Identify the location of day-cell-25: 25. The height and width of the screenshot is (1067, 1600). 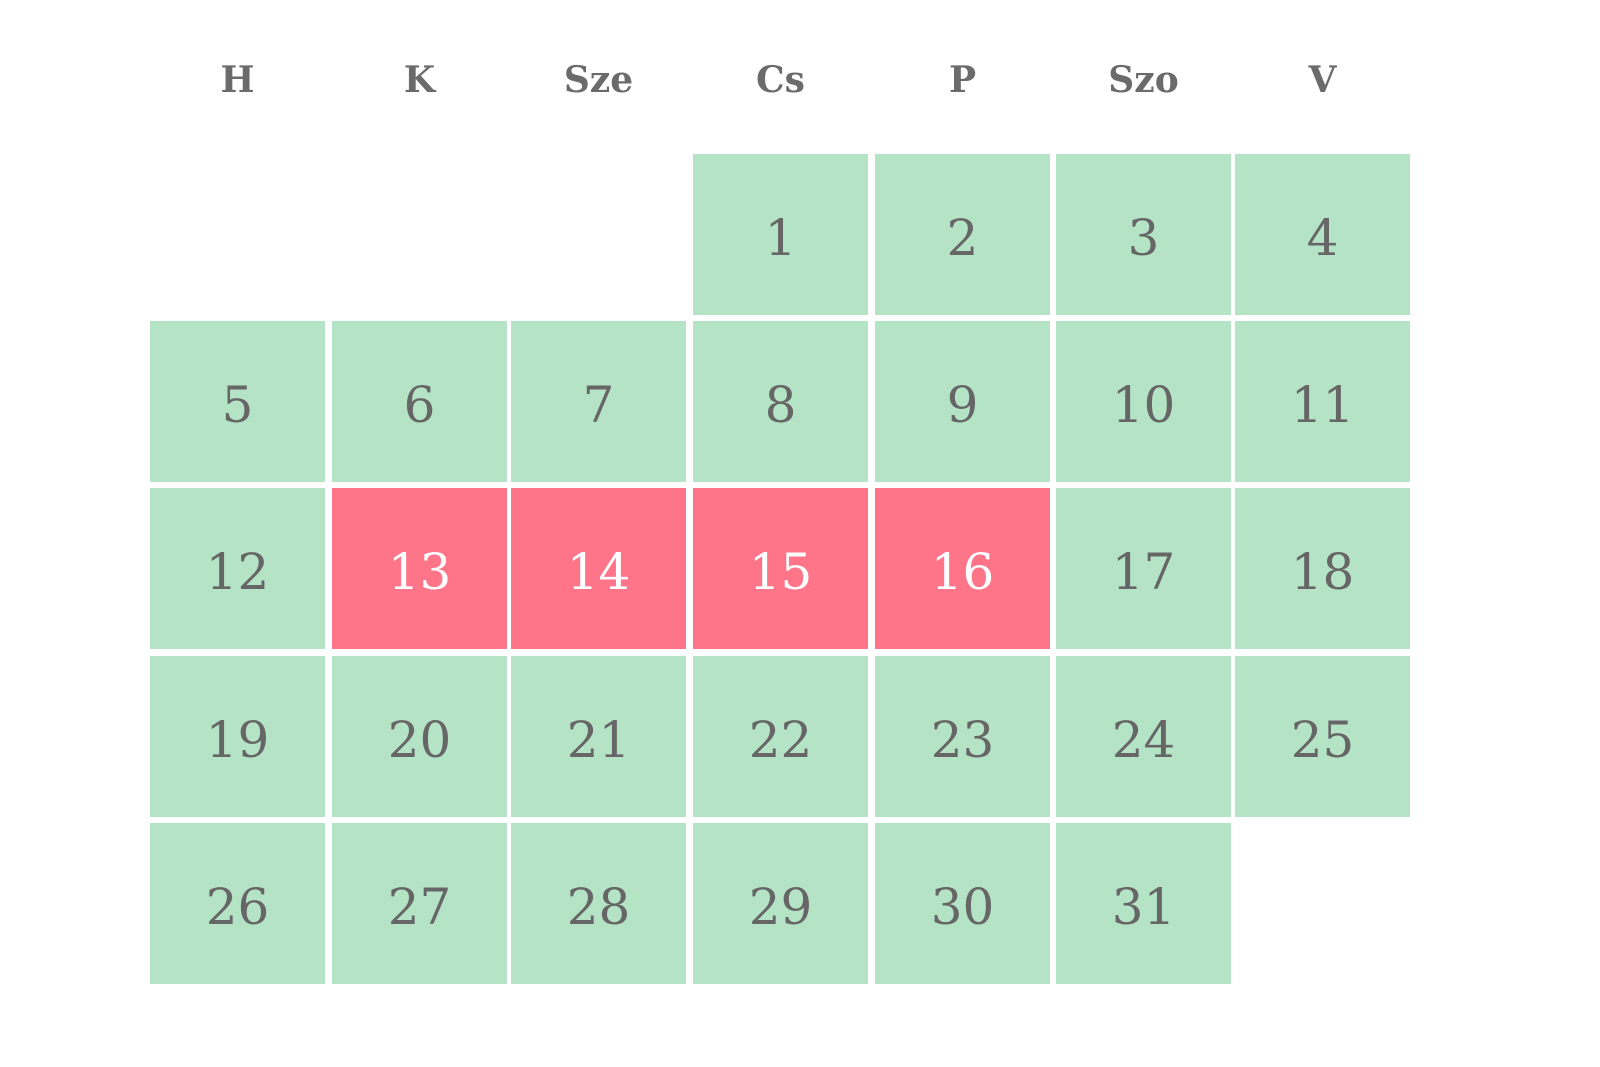
(1322, 736).